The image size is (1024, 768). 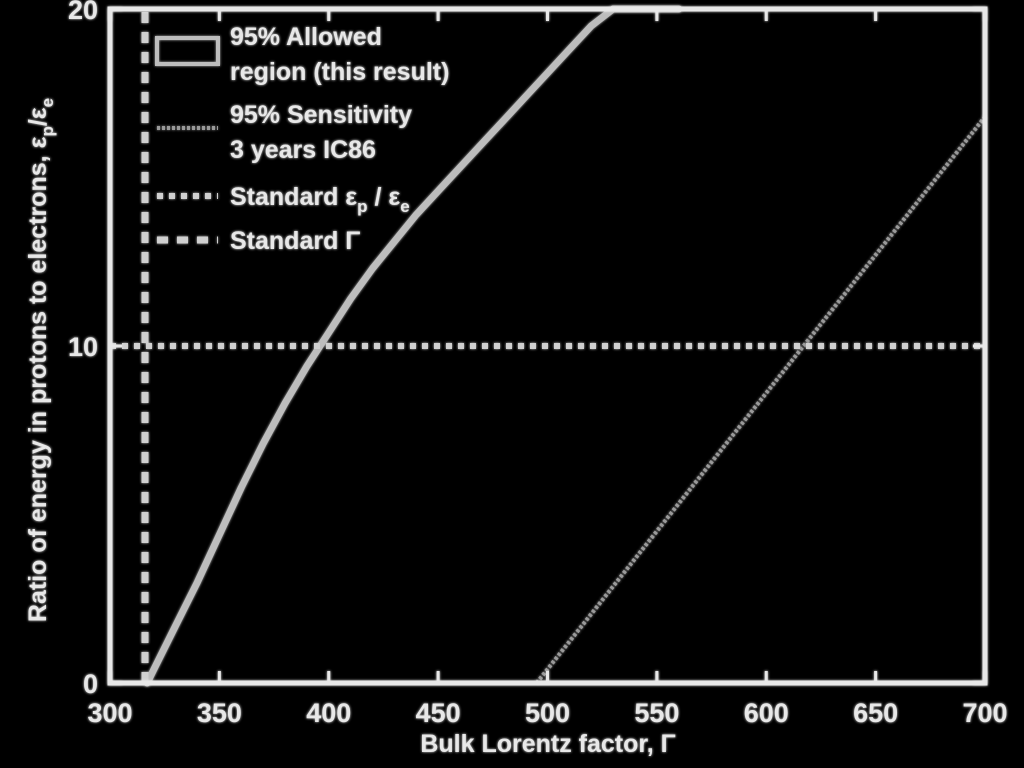 What do you see at coordinates (295, 241) in the screenshot?
I see `legend-label: Standard Γ` at bounding box center [295, 241].